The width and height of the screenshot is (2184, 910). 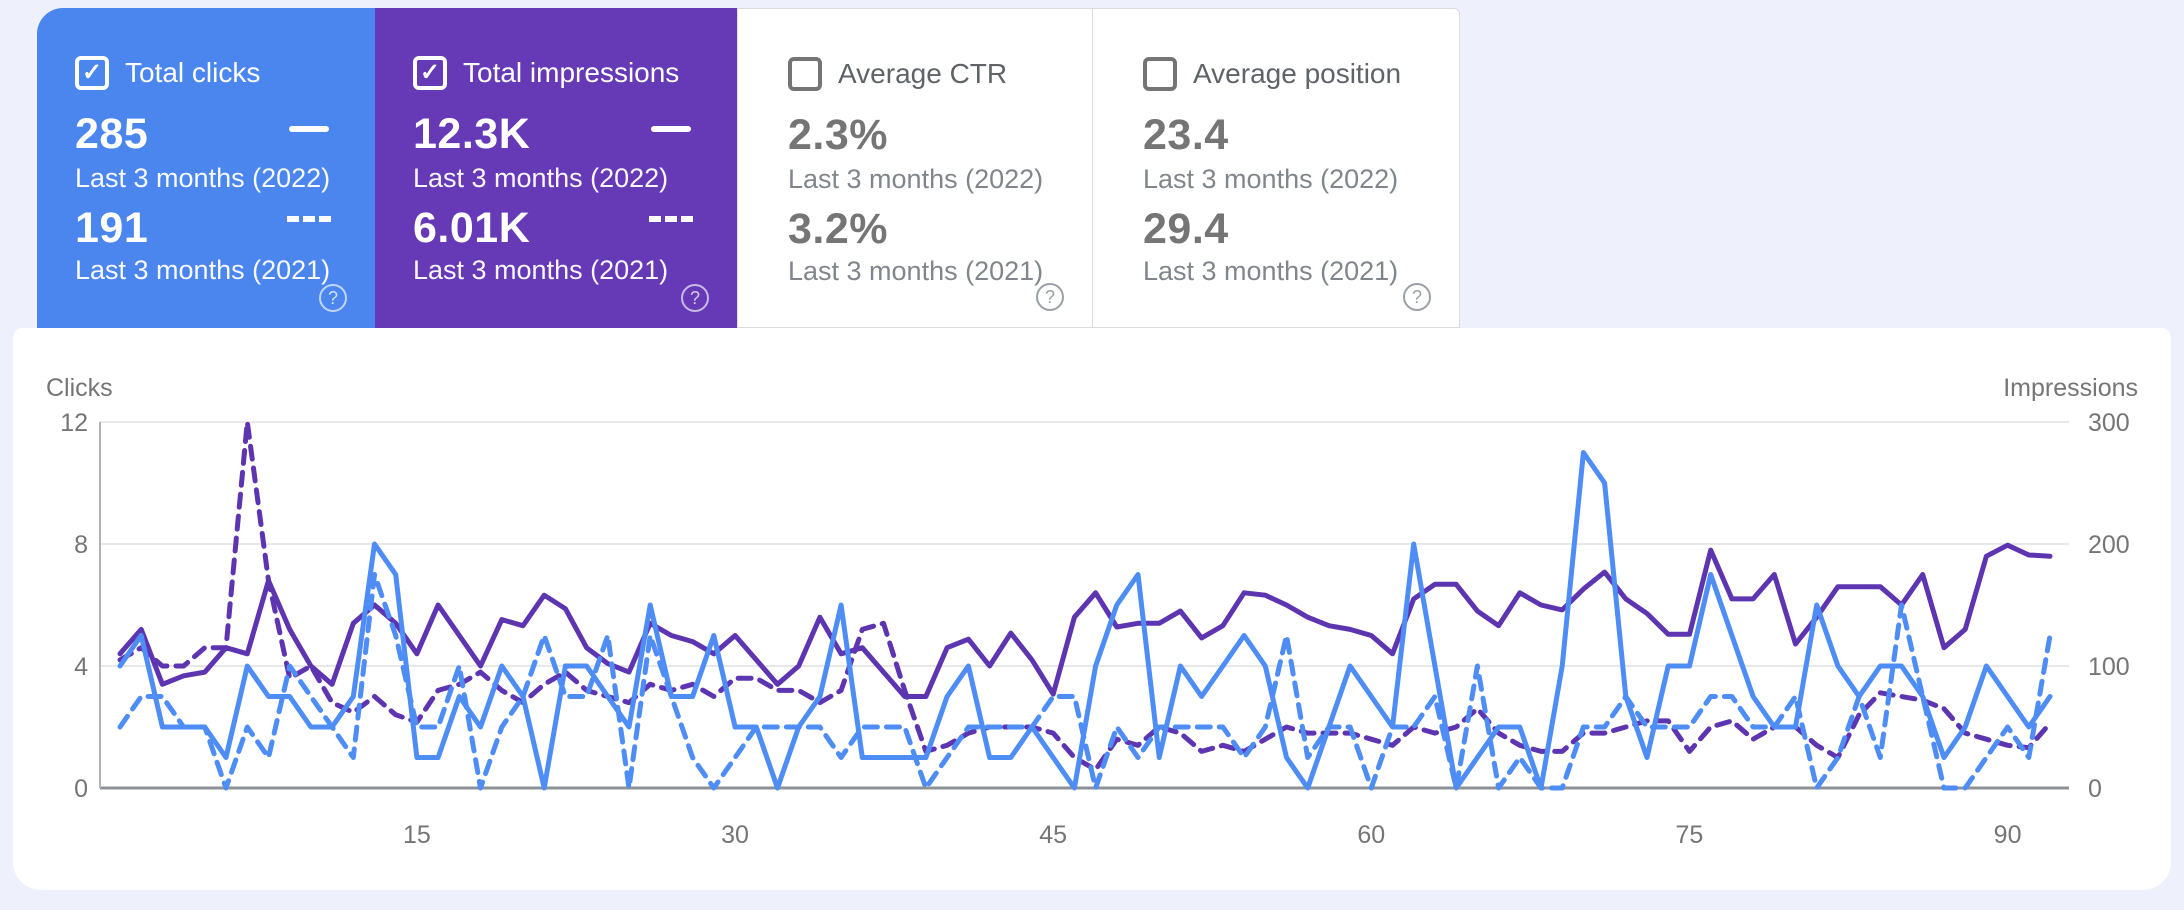 What do you see at coordinates (74, 423) in the screenshot?
I see `left-axis-tick-label: 12` at bounding box center [74, 423].